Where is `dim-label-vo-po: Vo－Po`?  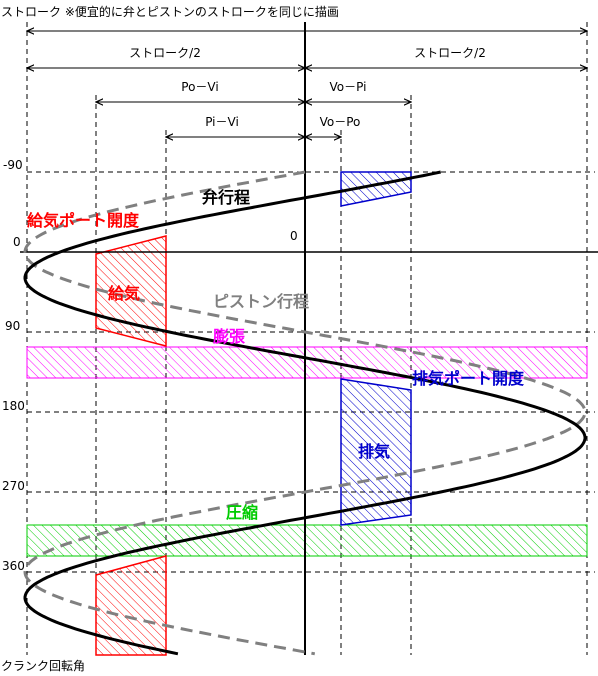
dim-label-vo-po: Vo－Po is located at coordinates (340, 122).